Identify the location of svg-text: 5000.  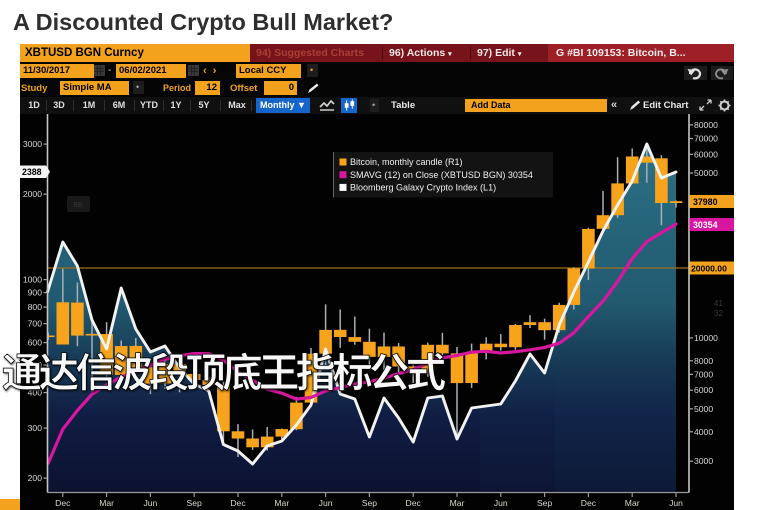
(703, 409).